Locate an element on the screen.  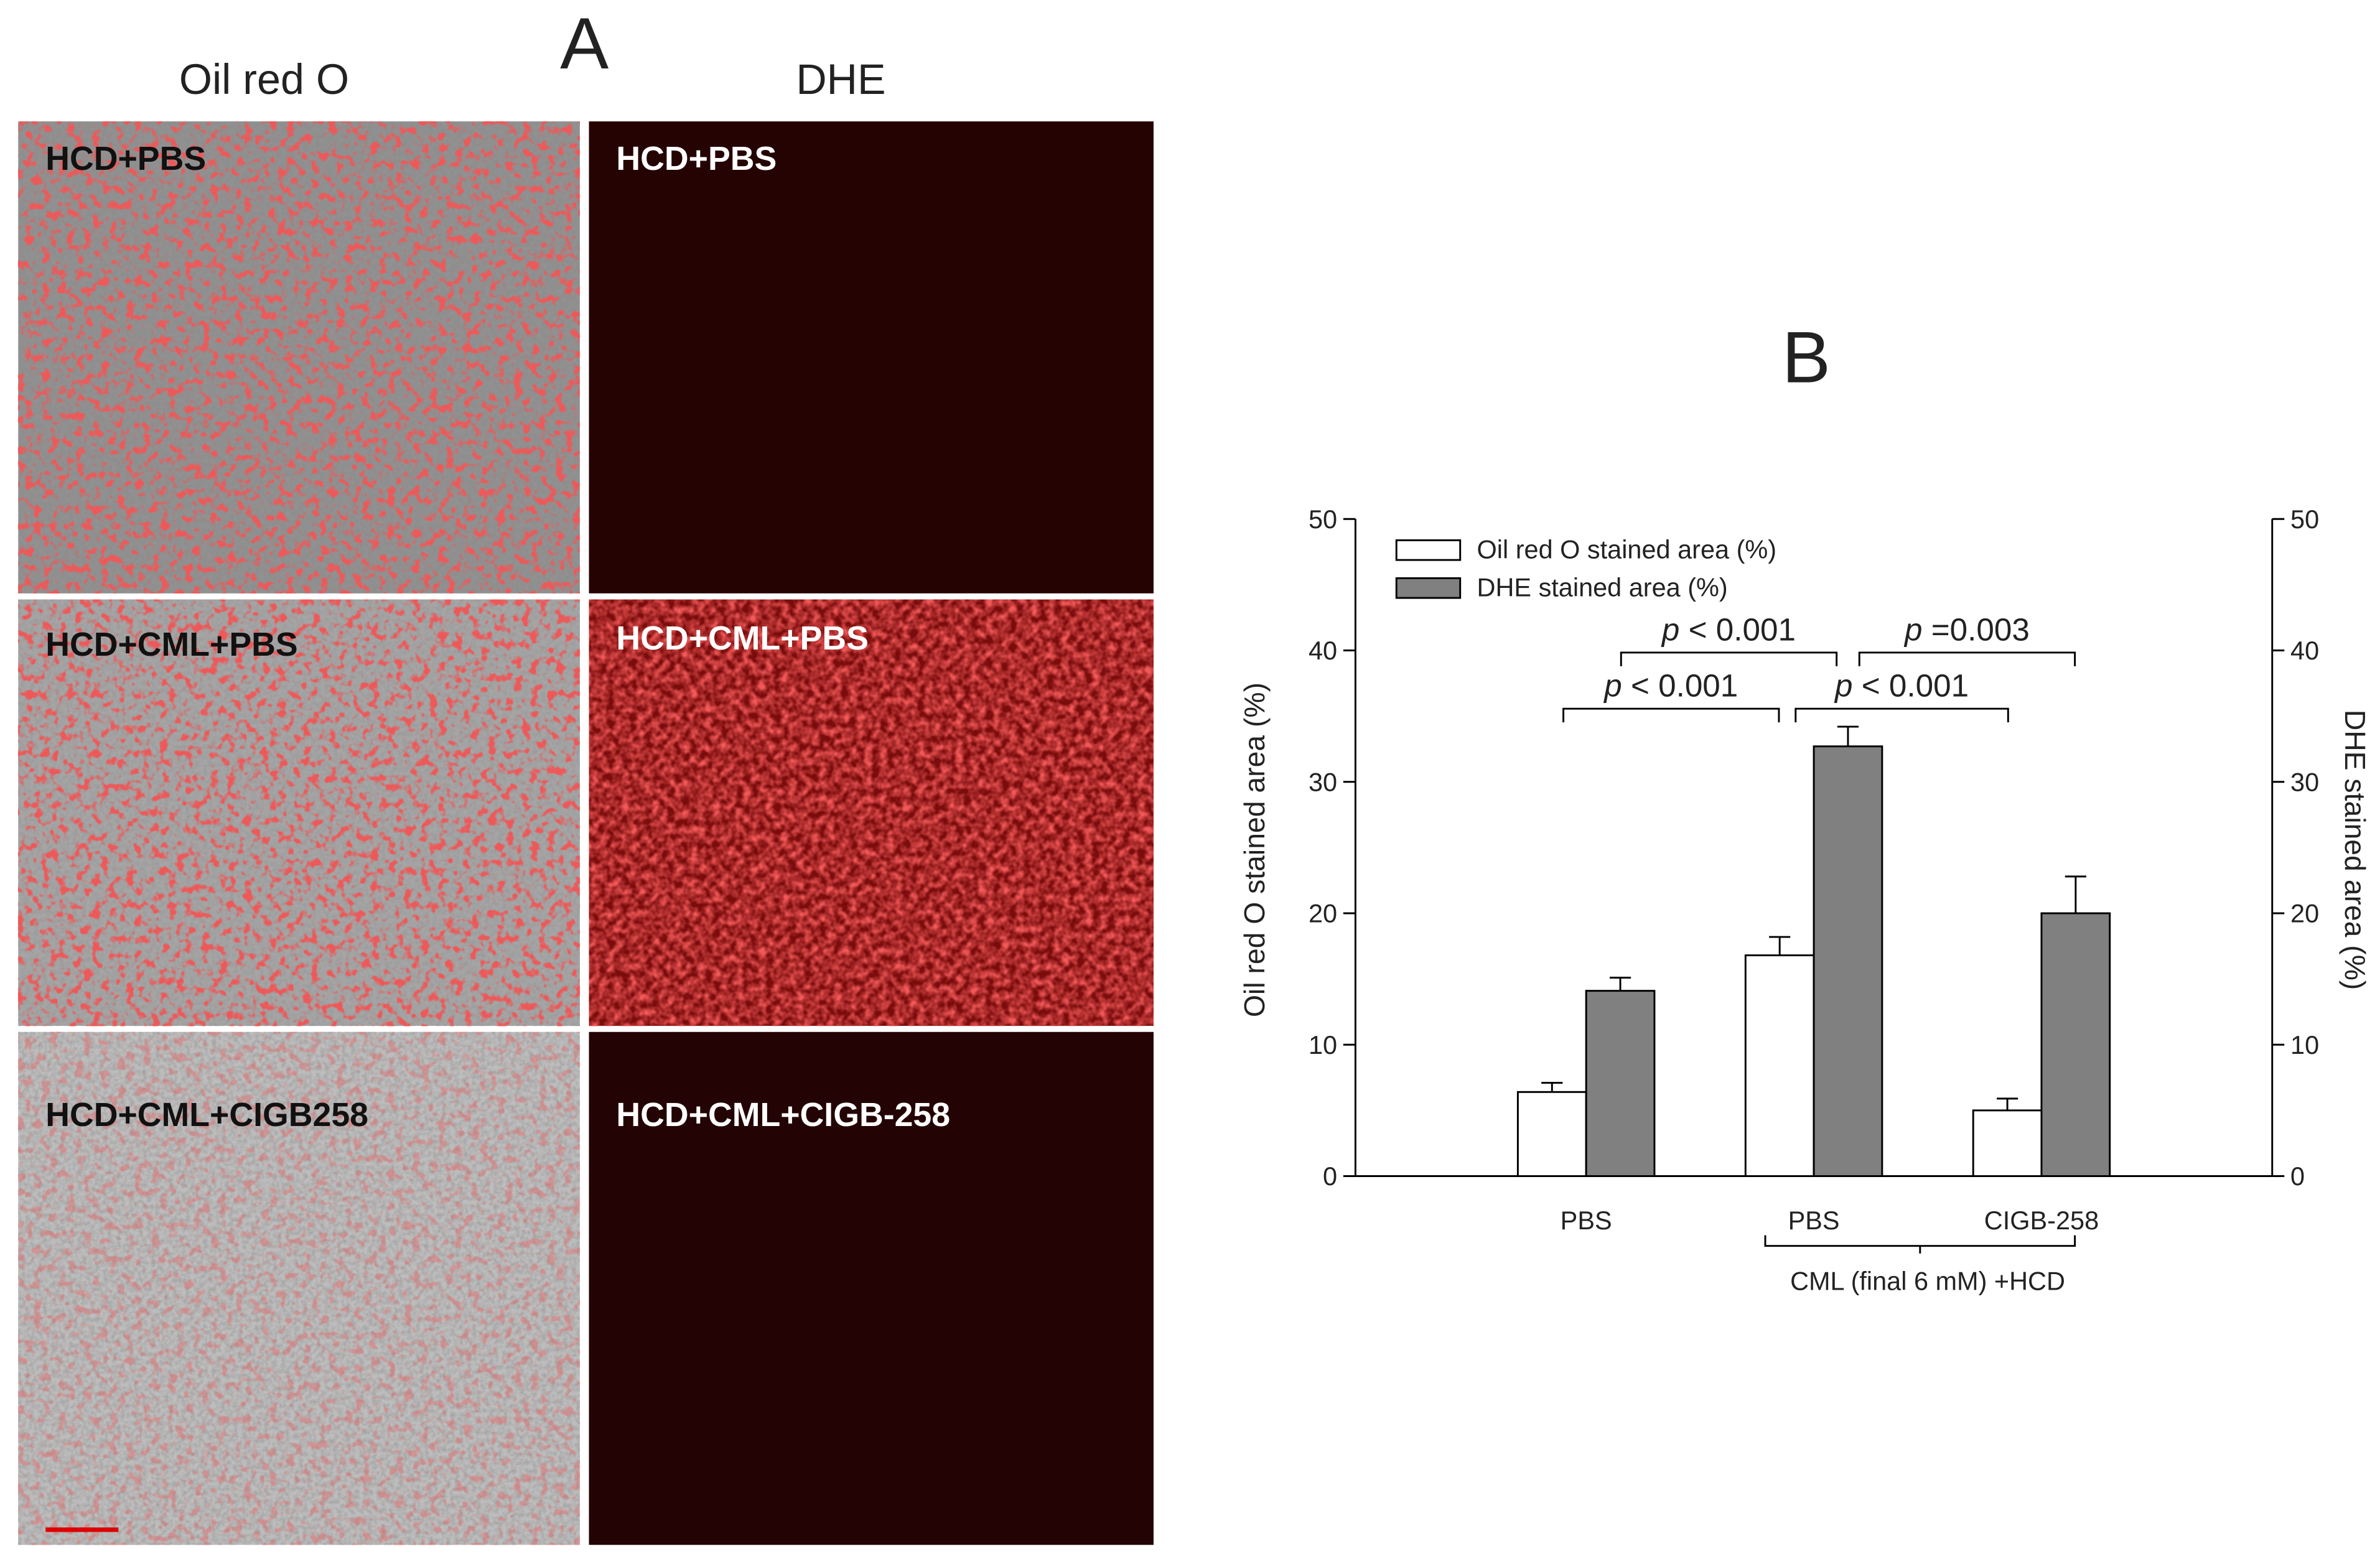
y2-tick-label: 30 is located at coordinates (2304, 781).